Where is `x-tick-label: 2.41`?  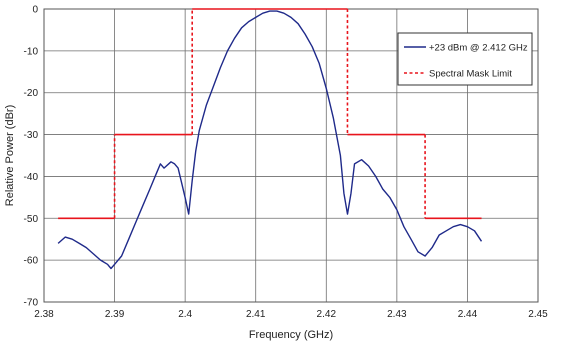
x-tick-label: 2.41 is located at coordinates (256, 314).